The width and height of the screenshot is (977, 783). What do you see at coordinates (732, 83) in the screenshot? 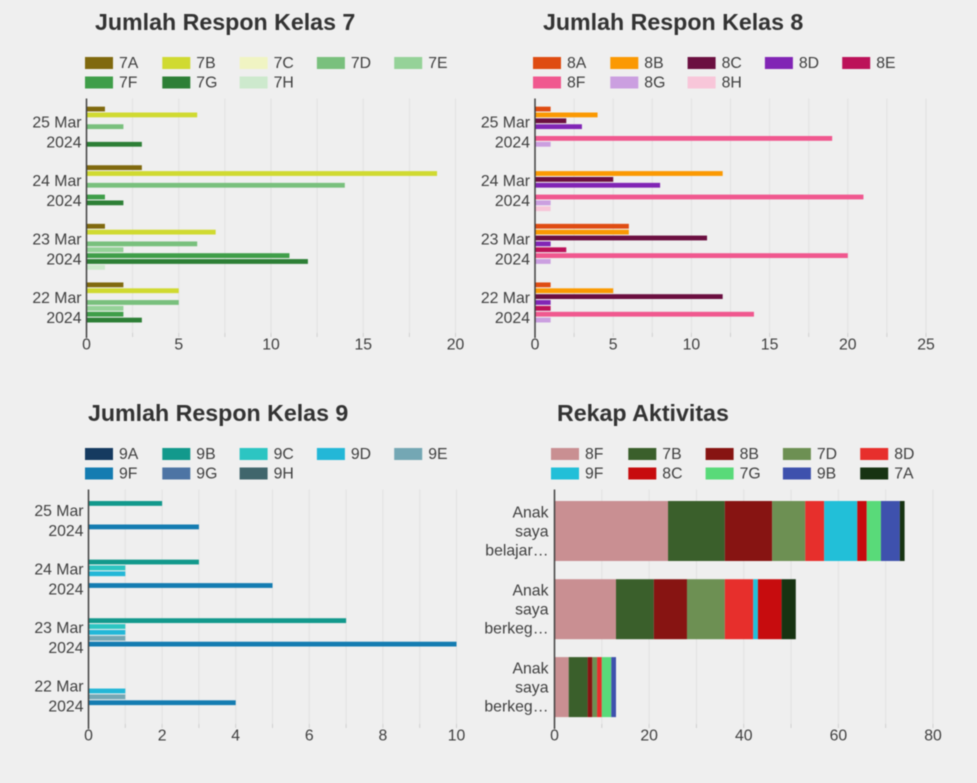
I see `svg-text: 8H` at bounding box center [732, 83].